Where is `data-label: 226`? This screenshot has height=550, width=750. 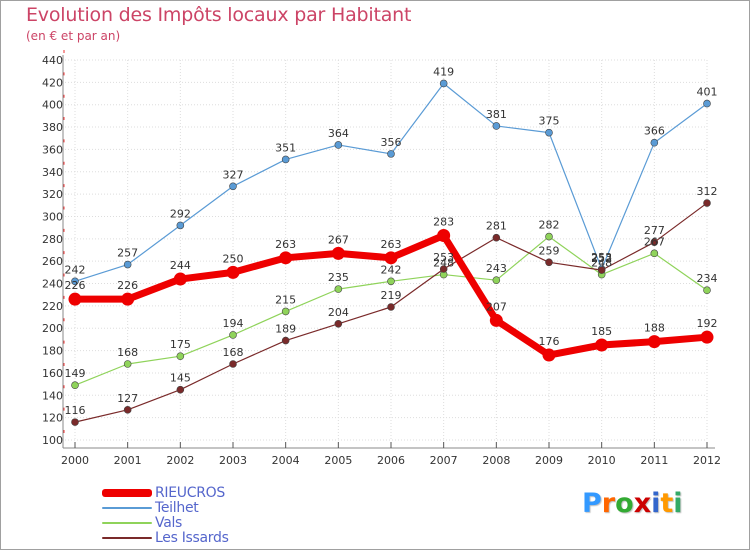 data-label: 226 is located at coordinates (75, 285).